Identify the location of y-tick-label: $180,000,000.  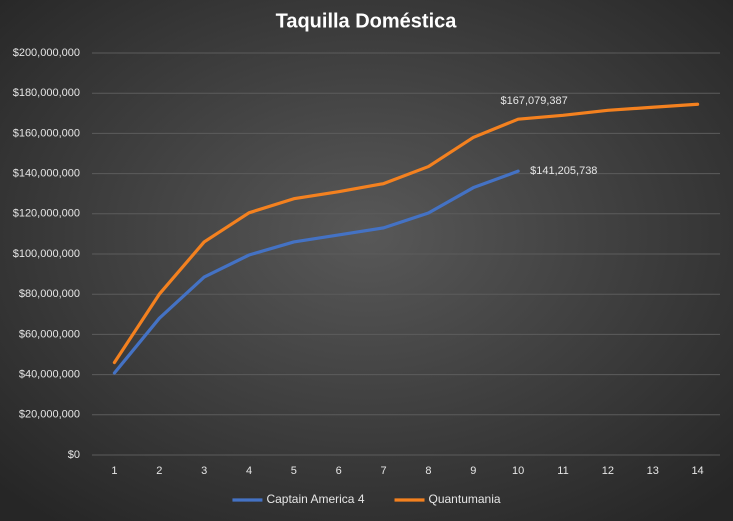
(46, 93).